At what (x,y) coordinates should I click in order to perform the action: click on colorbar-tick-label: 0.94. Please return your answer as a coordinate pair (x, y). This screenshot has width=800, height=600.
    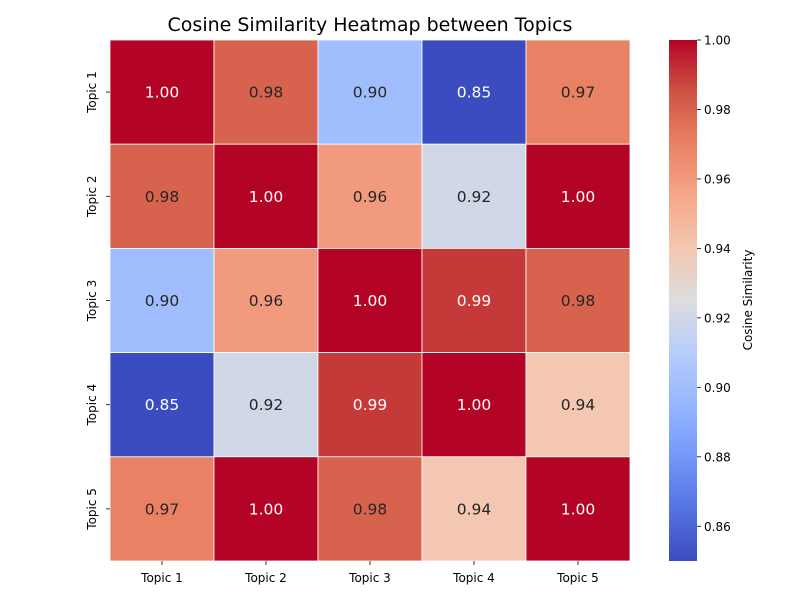
    Looking at the image, I should click on (717, 249).